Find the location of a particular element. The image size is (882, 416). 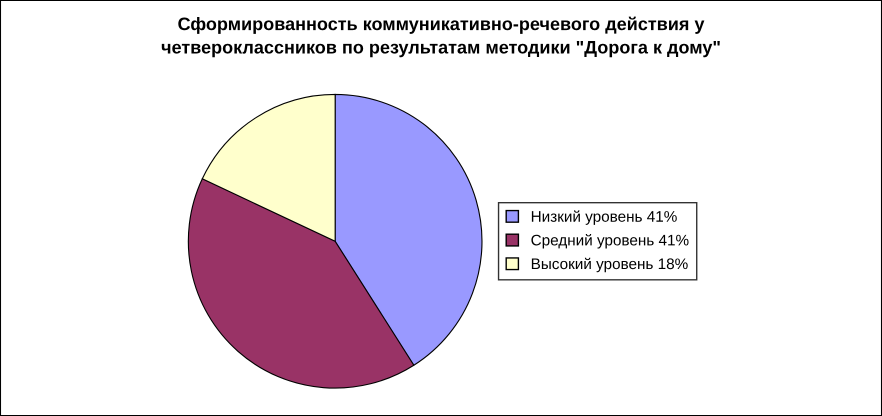

legend-label: Низкий уровень 41% is located at coordinates (604, 217).